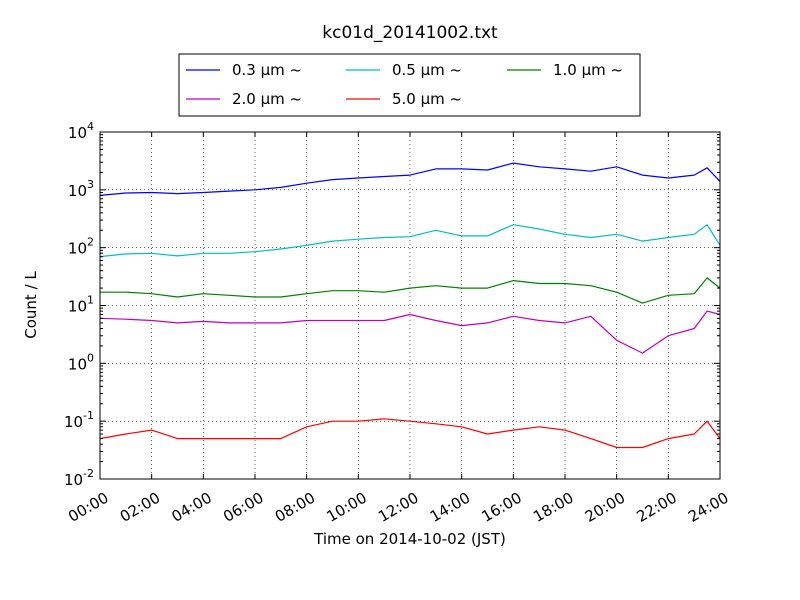 Image resolution: width=800 pixels, height=600 pixels. Describe the element at coordinates (427, 99) in the screenshot. I see `legend-label: 5.0 μm ~` at that location.